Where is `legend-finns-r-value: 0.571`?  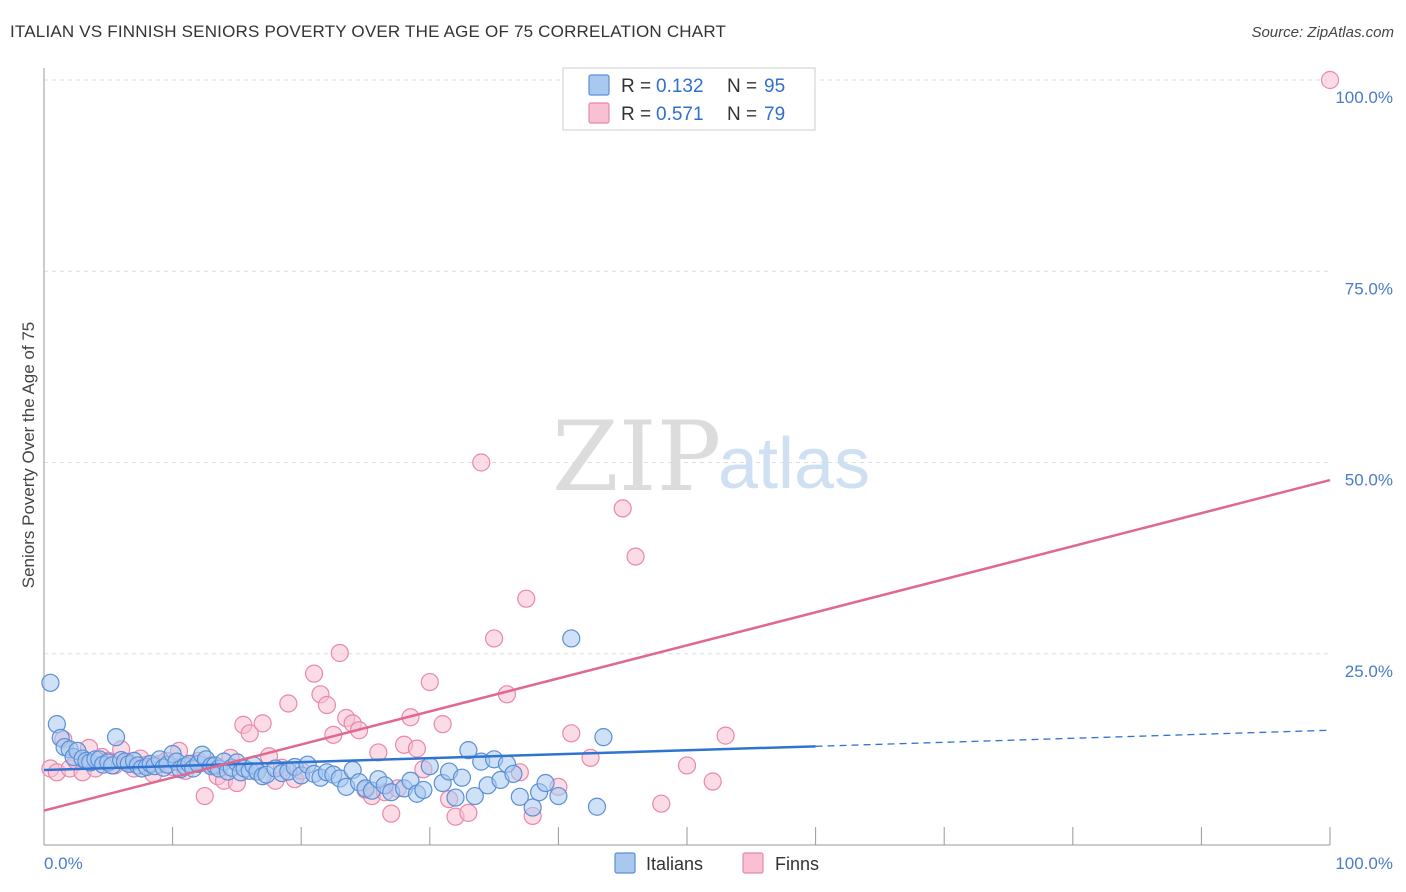
legend-finns-r-value: 0.571 is located at coordinates (680, 114).